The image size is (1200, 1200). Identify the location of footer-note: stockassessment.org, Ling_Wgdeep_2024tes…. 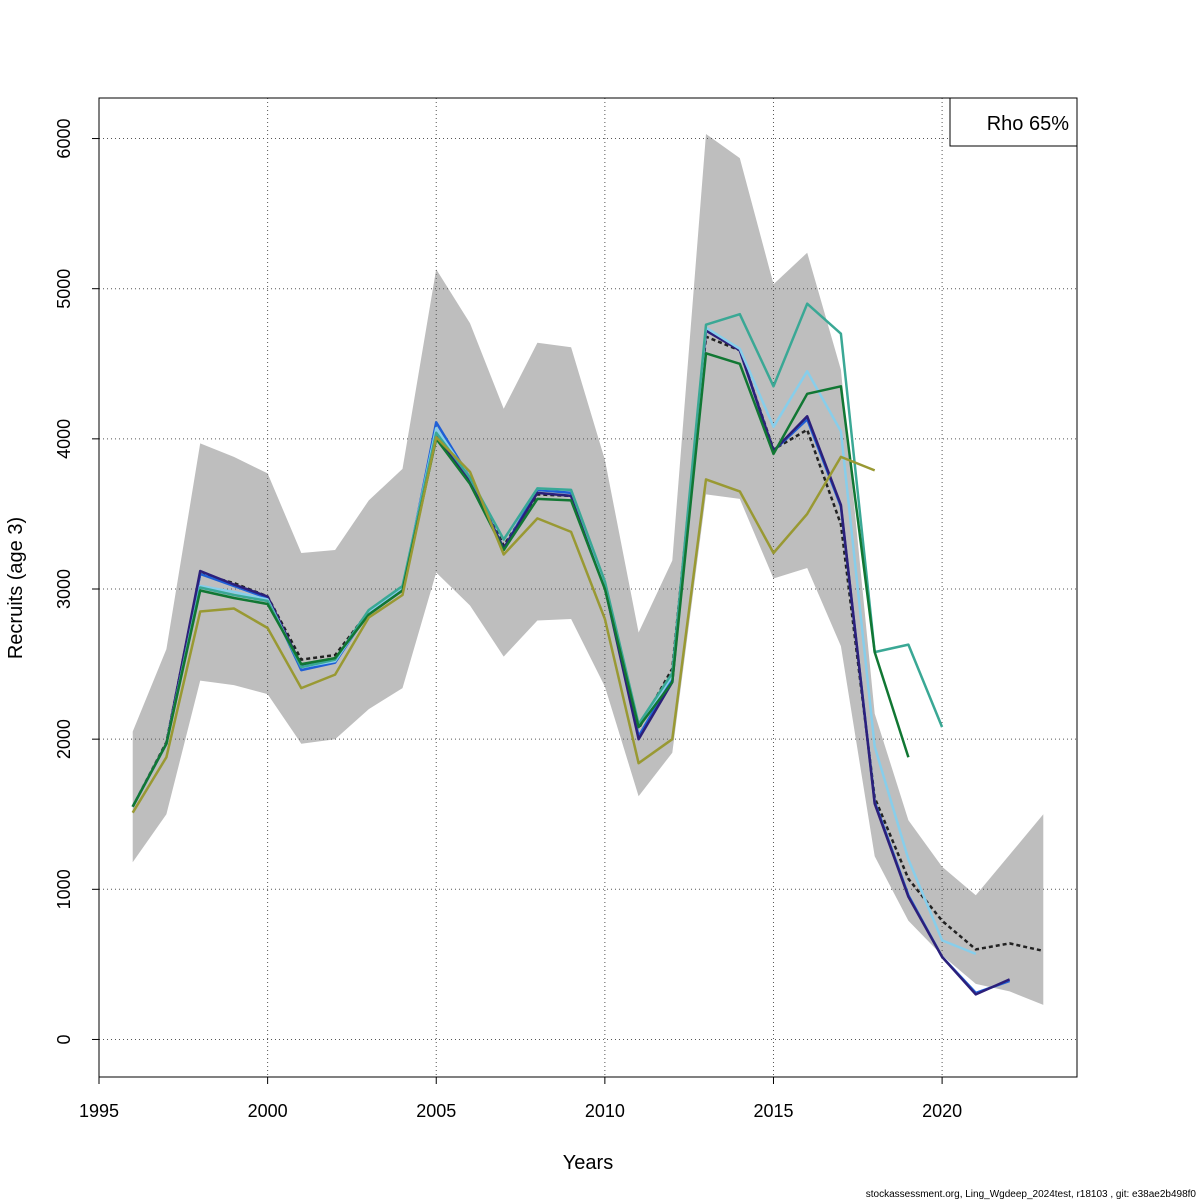
(1031, 1194).